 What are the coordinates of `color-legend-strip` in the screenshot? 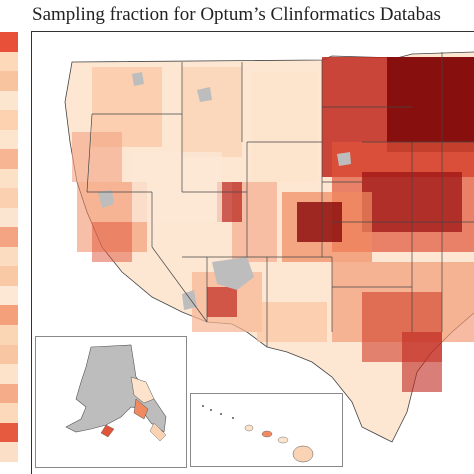 It's located at (9, 247).